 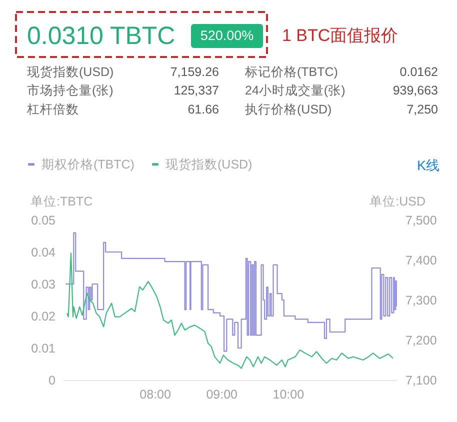 I want to click on text: 7,250, so click(x=422, y=109).